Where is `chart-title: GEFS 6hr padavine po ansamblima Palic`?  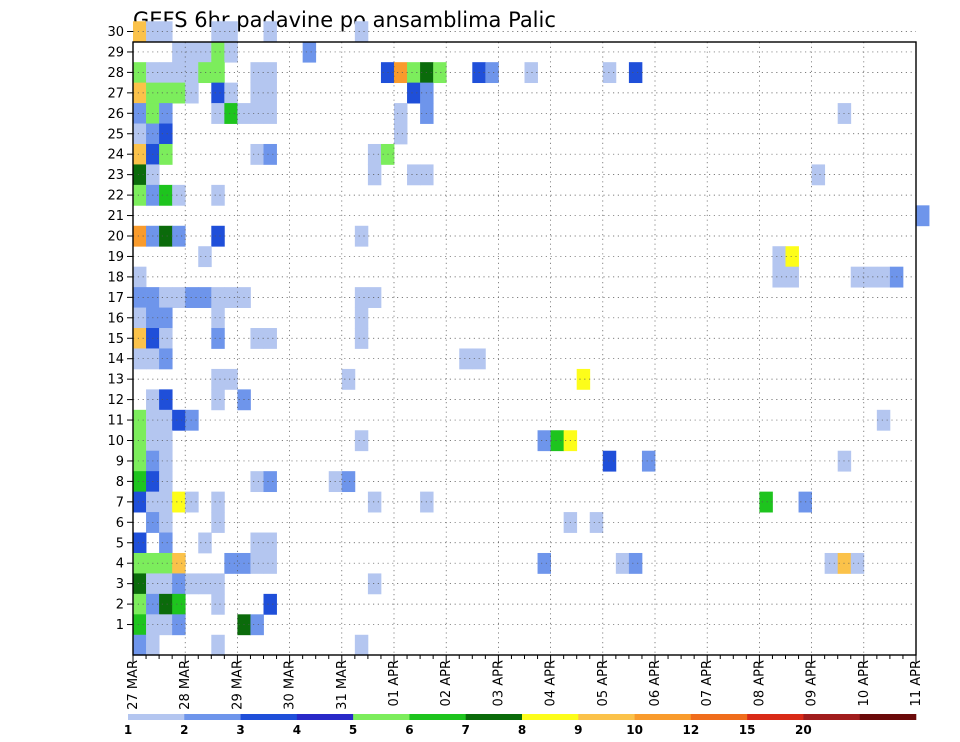
chart-title: GEFS 6hr padavine po ansamblima Palic is located at coordinates (344, 20).